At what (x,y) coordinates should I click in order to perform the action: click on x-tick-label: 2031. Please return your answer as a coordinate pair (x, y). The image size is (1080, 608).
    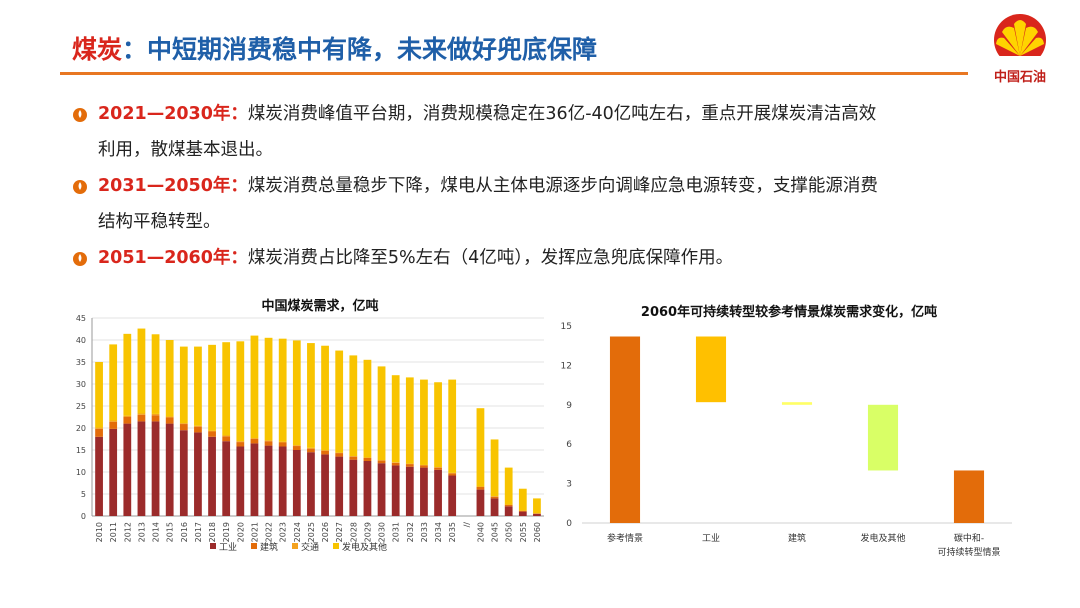
    Looking at the image, I should click on (396, 532).